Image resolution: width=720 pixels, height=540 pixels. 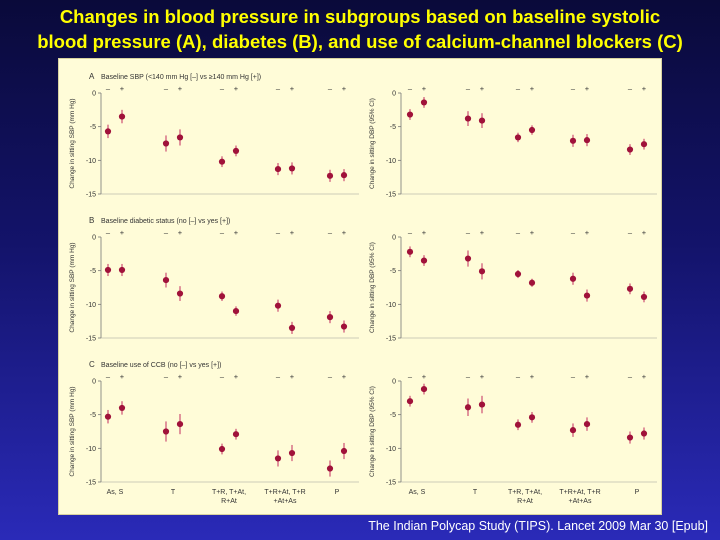 What do you see at coordinates (122, 116) in the screenshot?
I see `point-a-sbp-0-plus` at bounding box center [122, 116].